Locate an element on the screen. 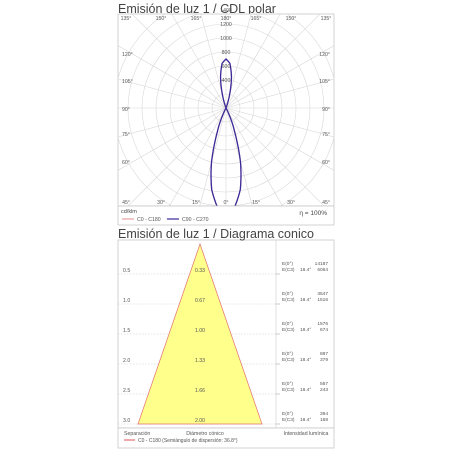 Image resolution: width=452 pixels, height=452 pixels. polar-legend-box is located at coordinates (226, 215).